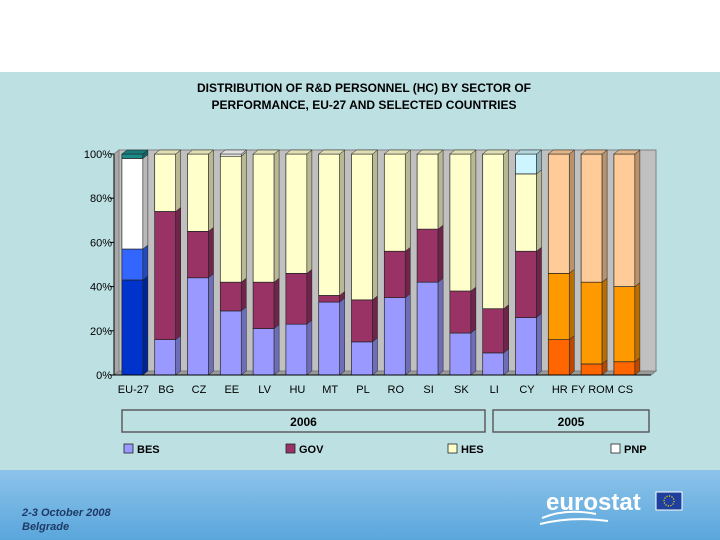 This screenshot has width=720, height=540. What do you see at coordinates (101, 199) in the screenshot?
I see `y-tick-label: 80%` at bounding box center [101, 199].